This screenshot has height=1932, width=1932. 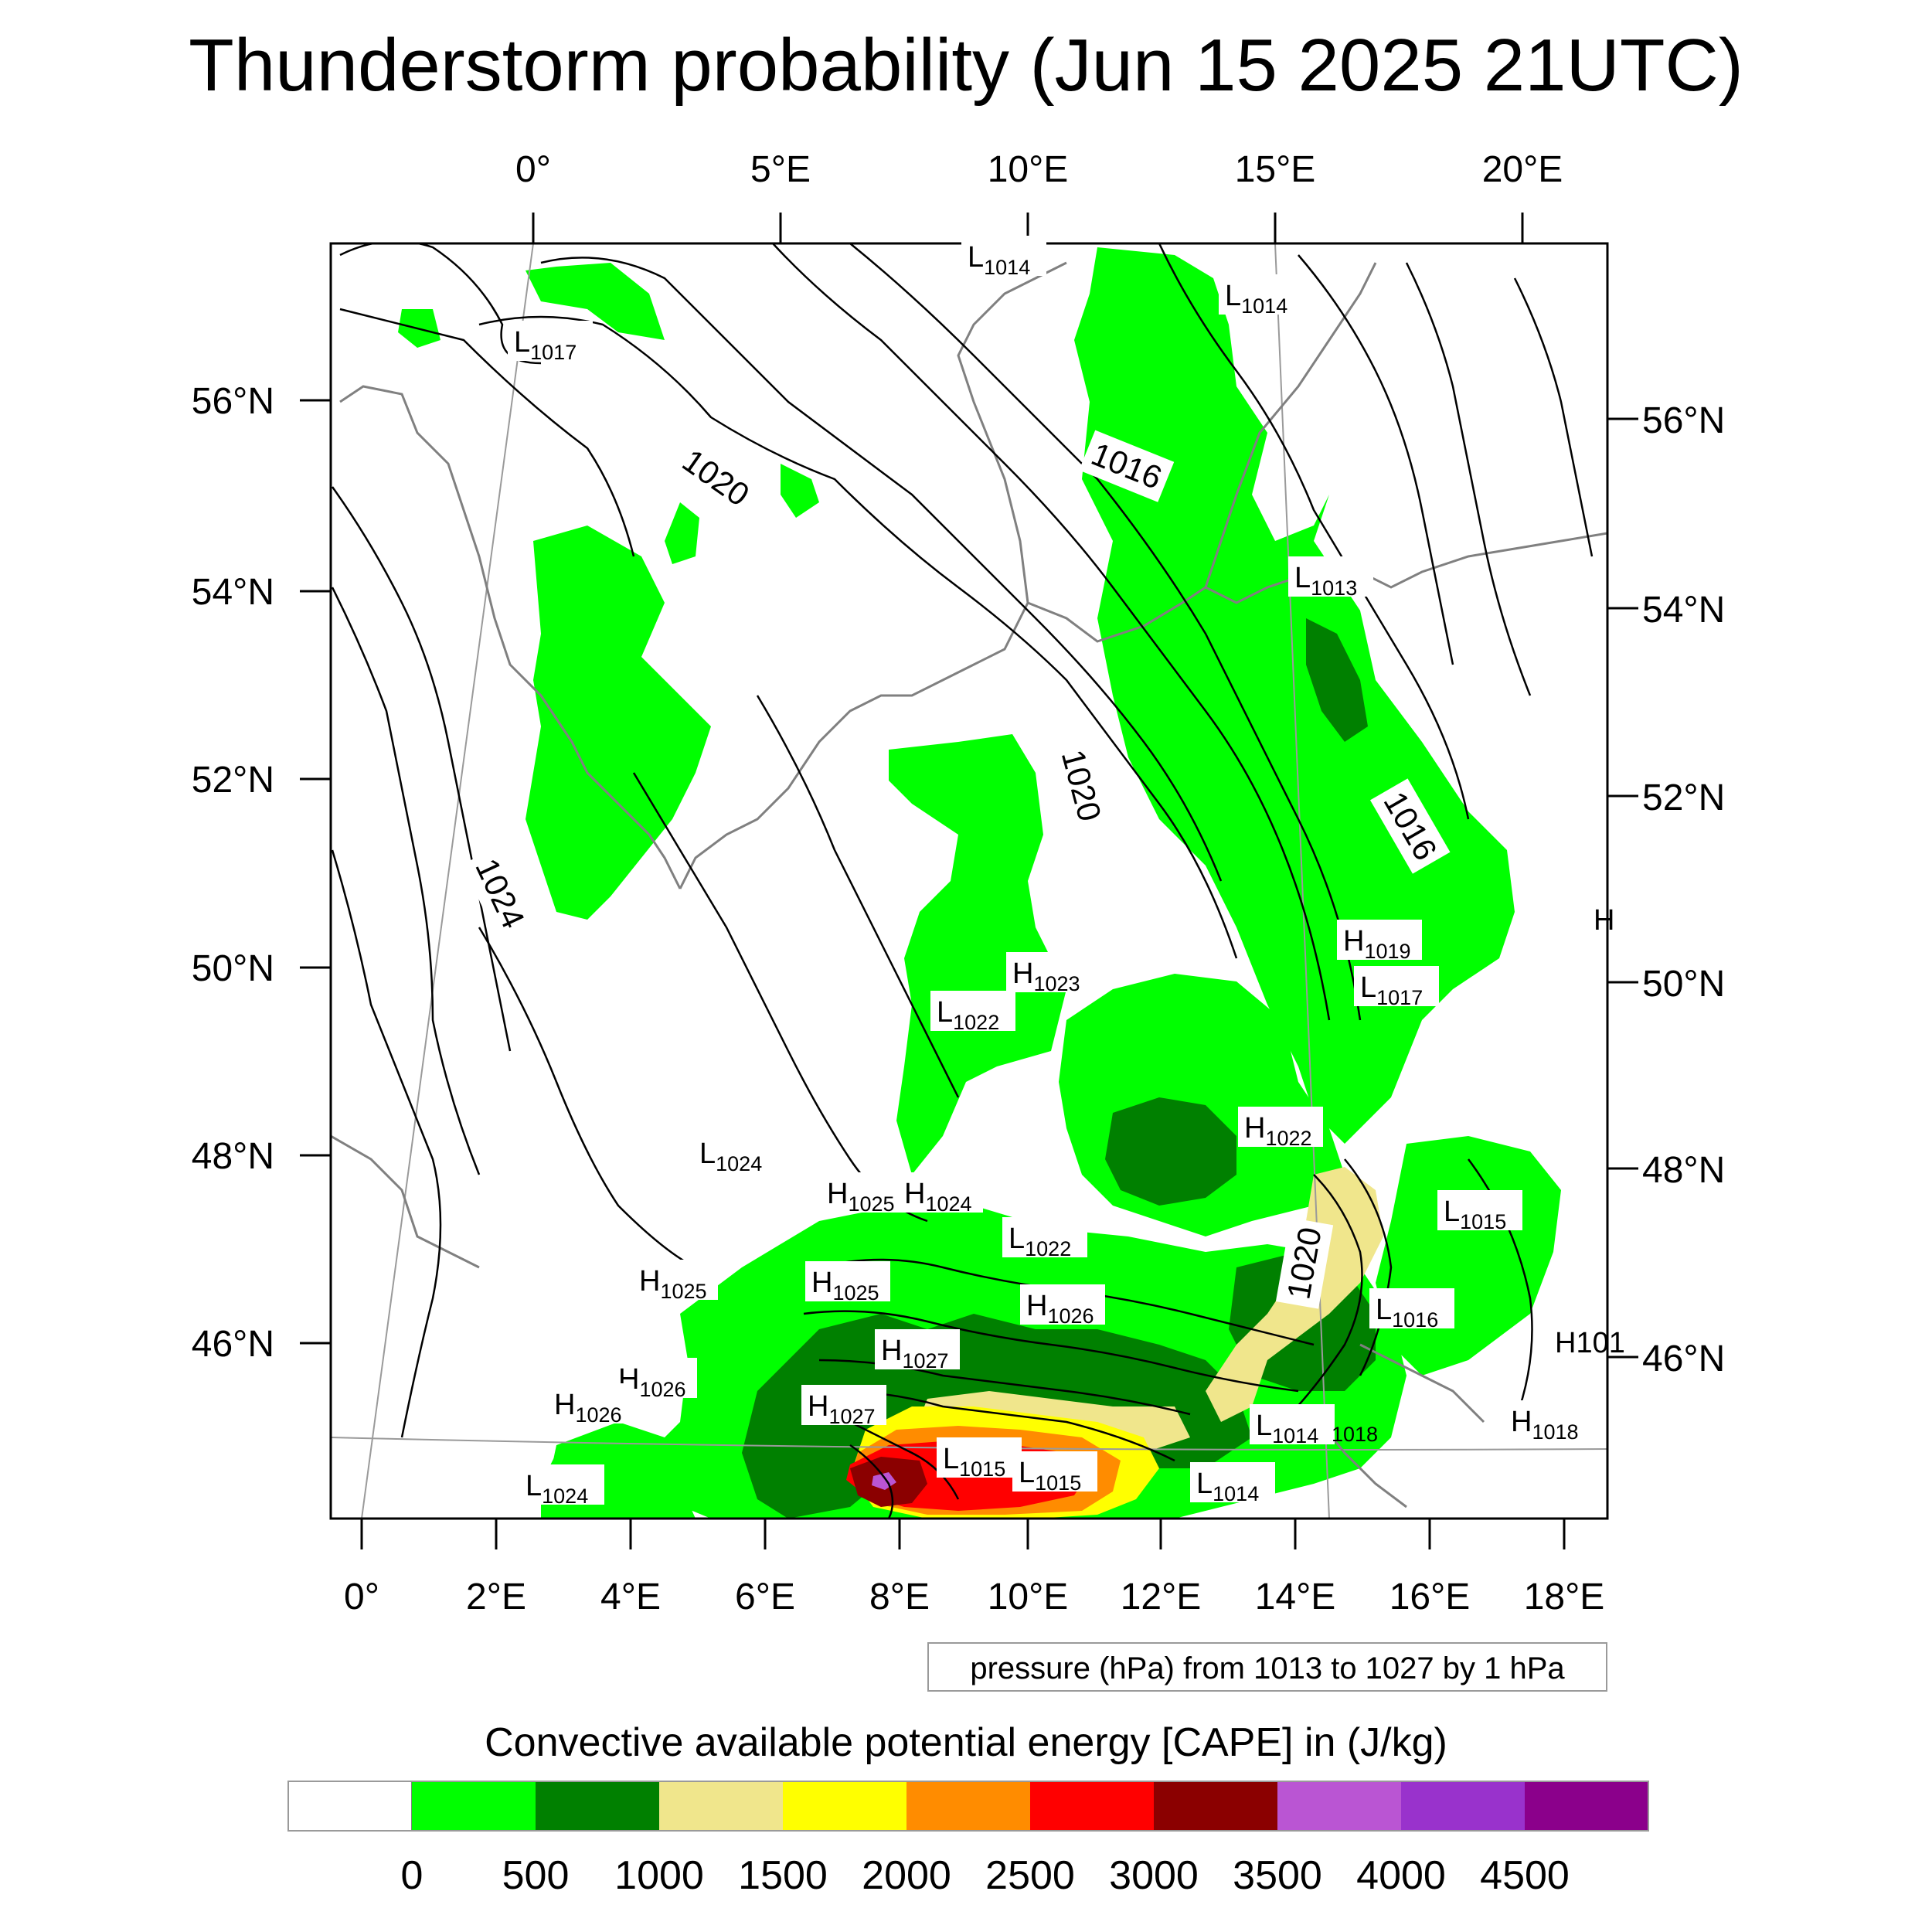 What do you see at coordinates (1154, 1875) in the screenshot?
I see `colorbar-tick-label: 3000` at bounding box center [1154, 1875].